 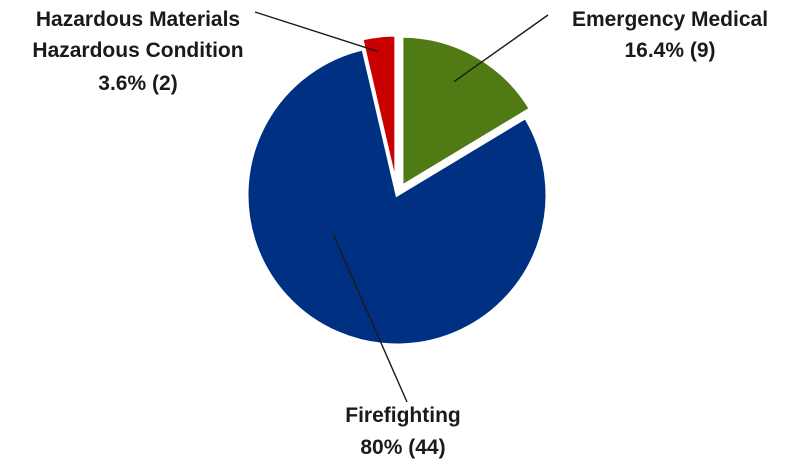 What do you see at coordinates (402, 447) in the screenshot?
I see `label-firefighting-value: 80% (44)` at bounding box center [402, 447].